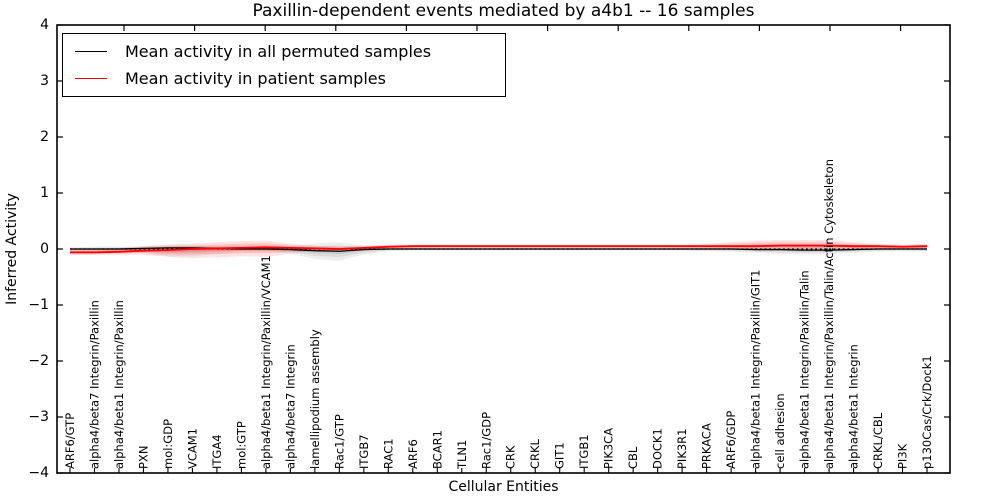 Image resolution: width=1000 pixels, height=500 pixels. Describe the element at coordinates (511, 457) in the screenshot. I see `x-tick-label: CRK` at that location.